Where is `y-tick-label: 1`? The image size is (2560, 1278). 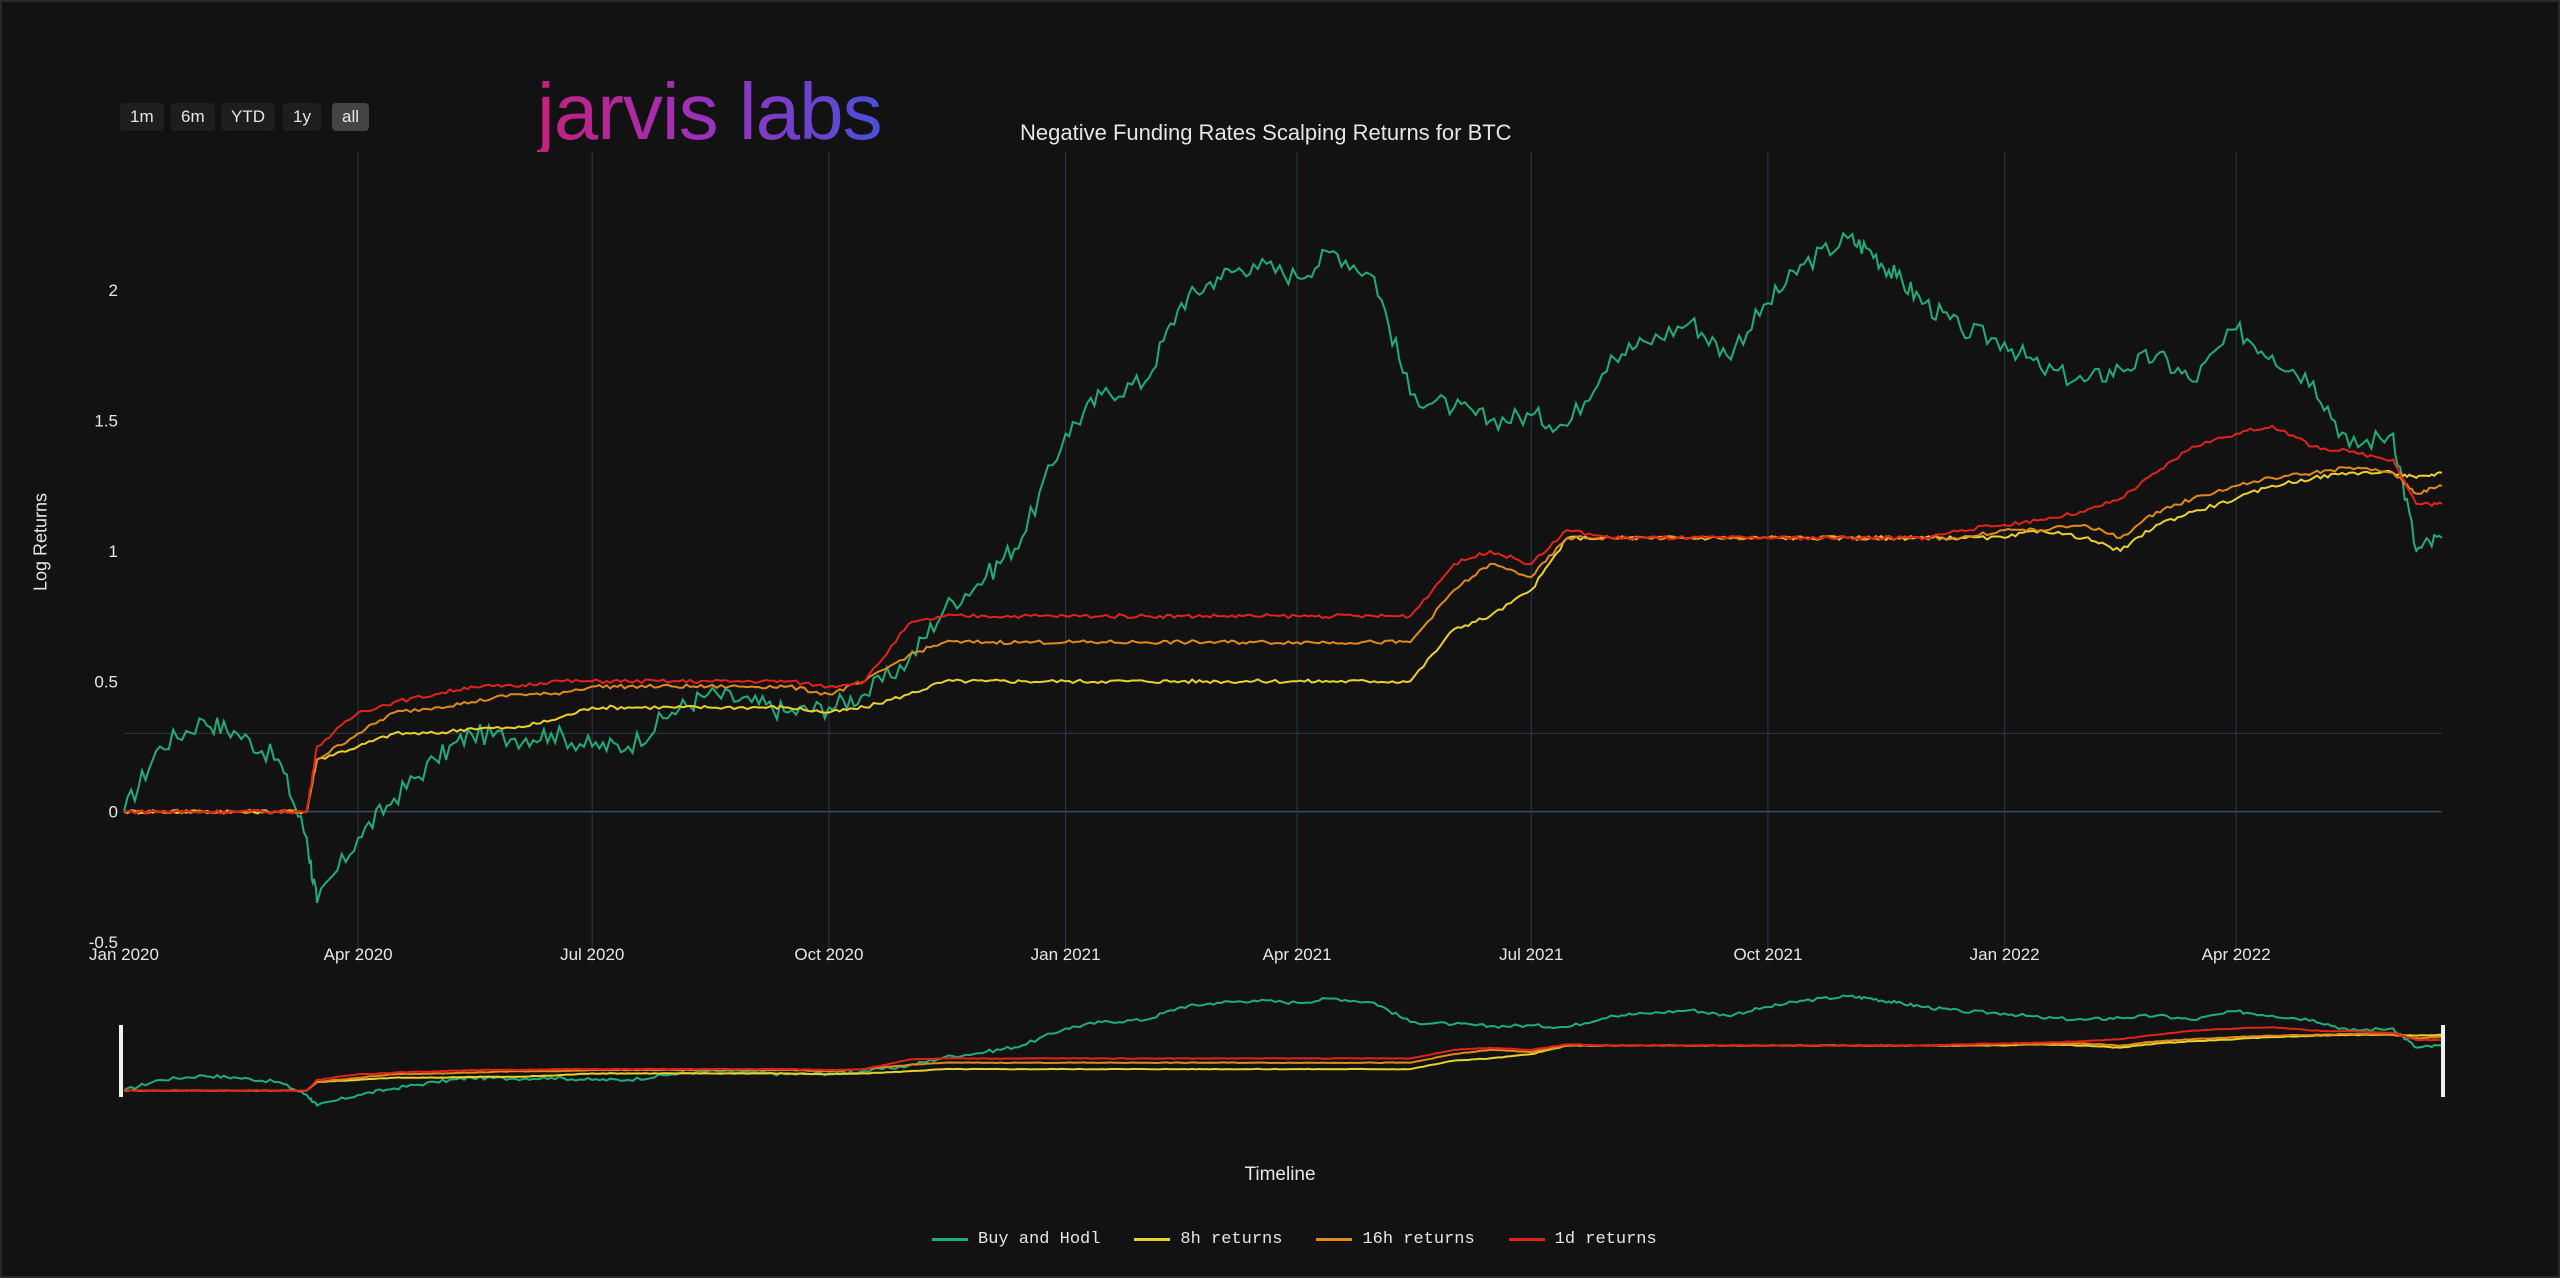
y-tick-label: 1 is located at coordinates (113, 551).